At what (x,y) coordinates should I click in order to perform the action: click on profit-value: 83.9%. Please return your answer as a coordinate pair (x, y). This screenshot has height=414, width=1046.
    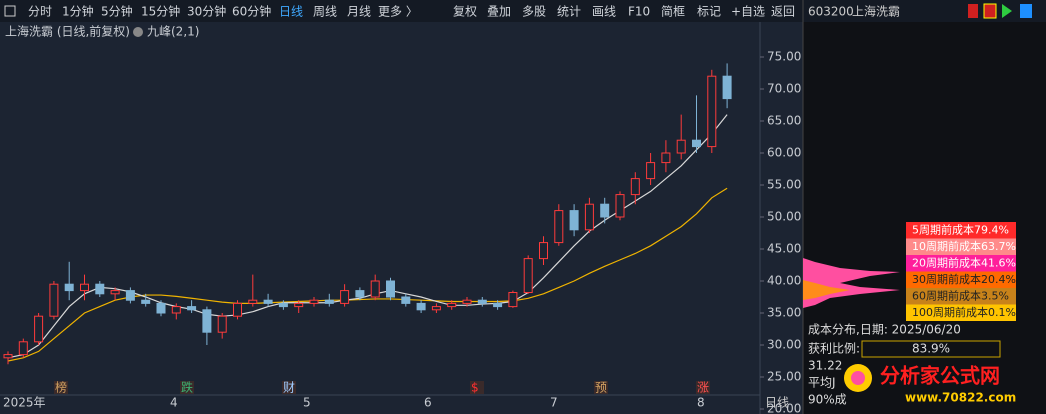
    Looking at the image, I should click on (931, 349).